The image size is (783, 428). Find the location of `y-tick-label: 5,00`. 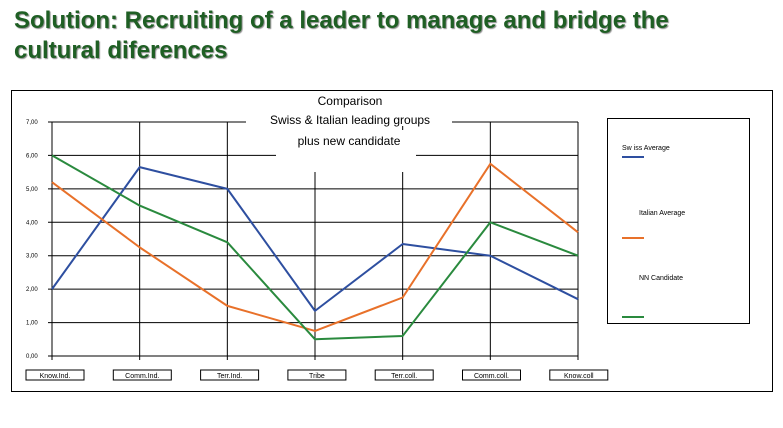

y-tick-label: 5,00 is located at coordinates (32, 190).